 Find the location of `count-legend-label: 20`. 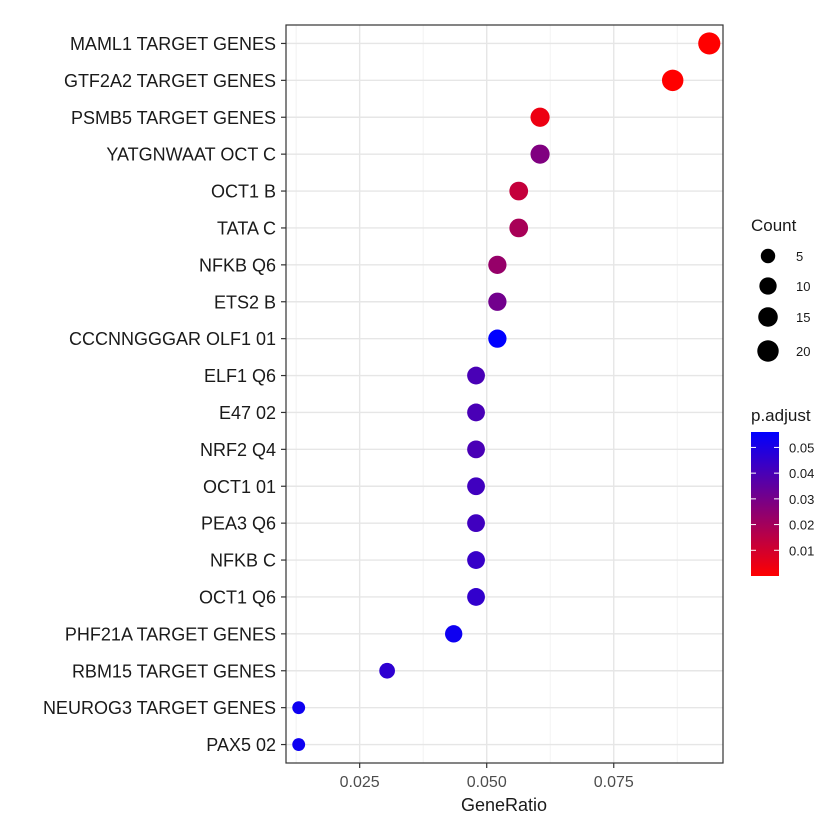

count-legend-label: 20 is located at coordinates (803, 351).